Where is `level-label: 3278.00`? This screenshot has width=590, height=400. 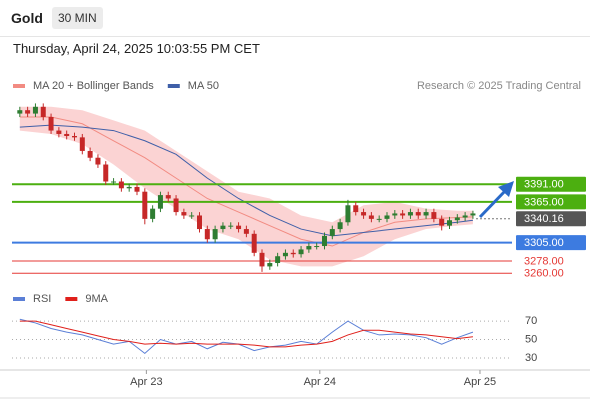
level-label: 3278.00 is located at coordinates (544, 261).